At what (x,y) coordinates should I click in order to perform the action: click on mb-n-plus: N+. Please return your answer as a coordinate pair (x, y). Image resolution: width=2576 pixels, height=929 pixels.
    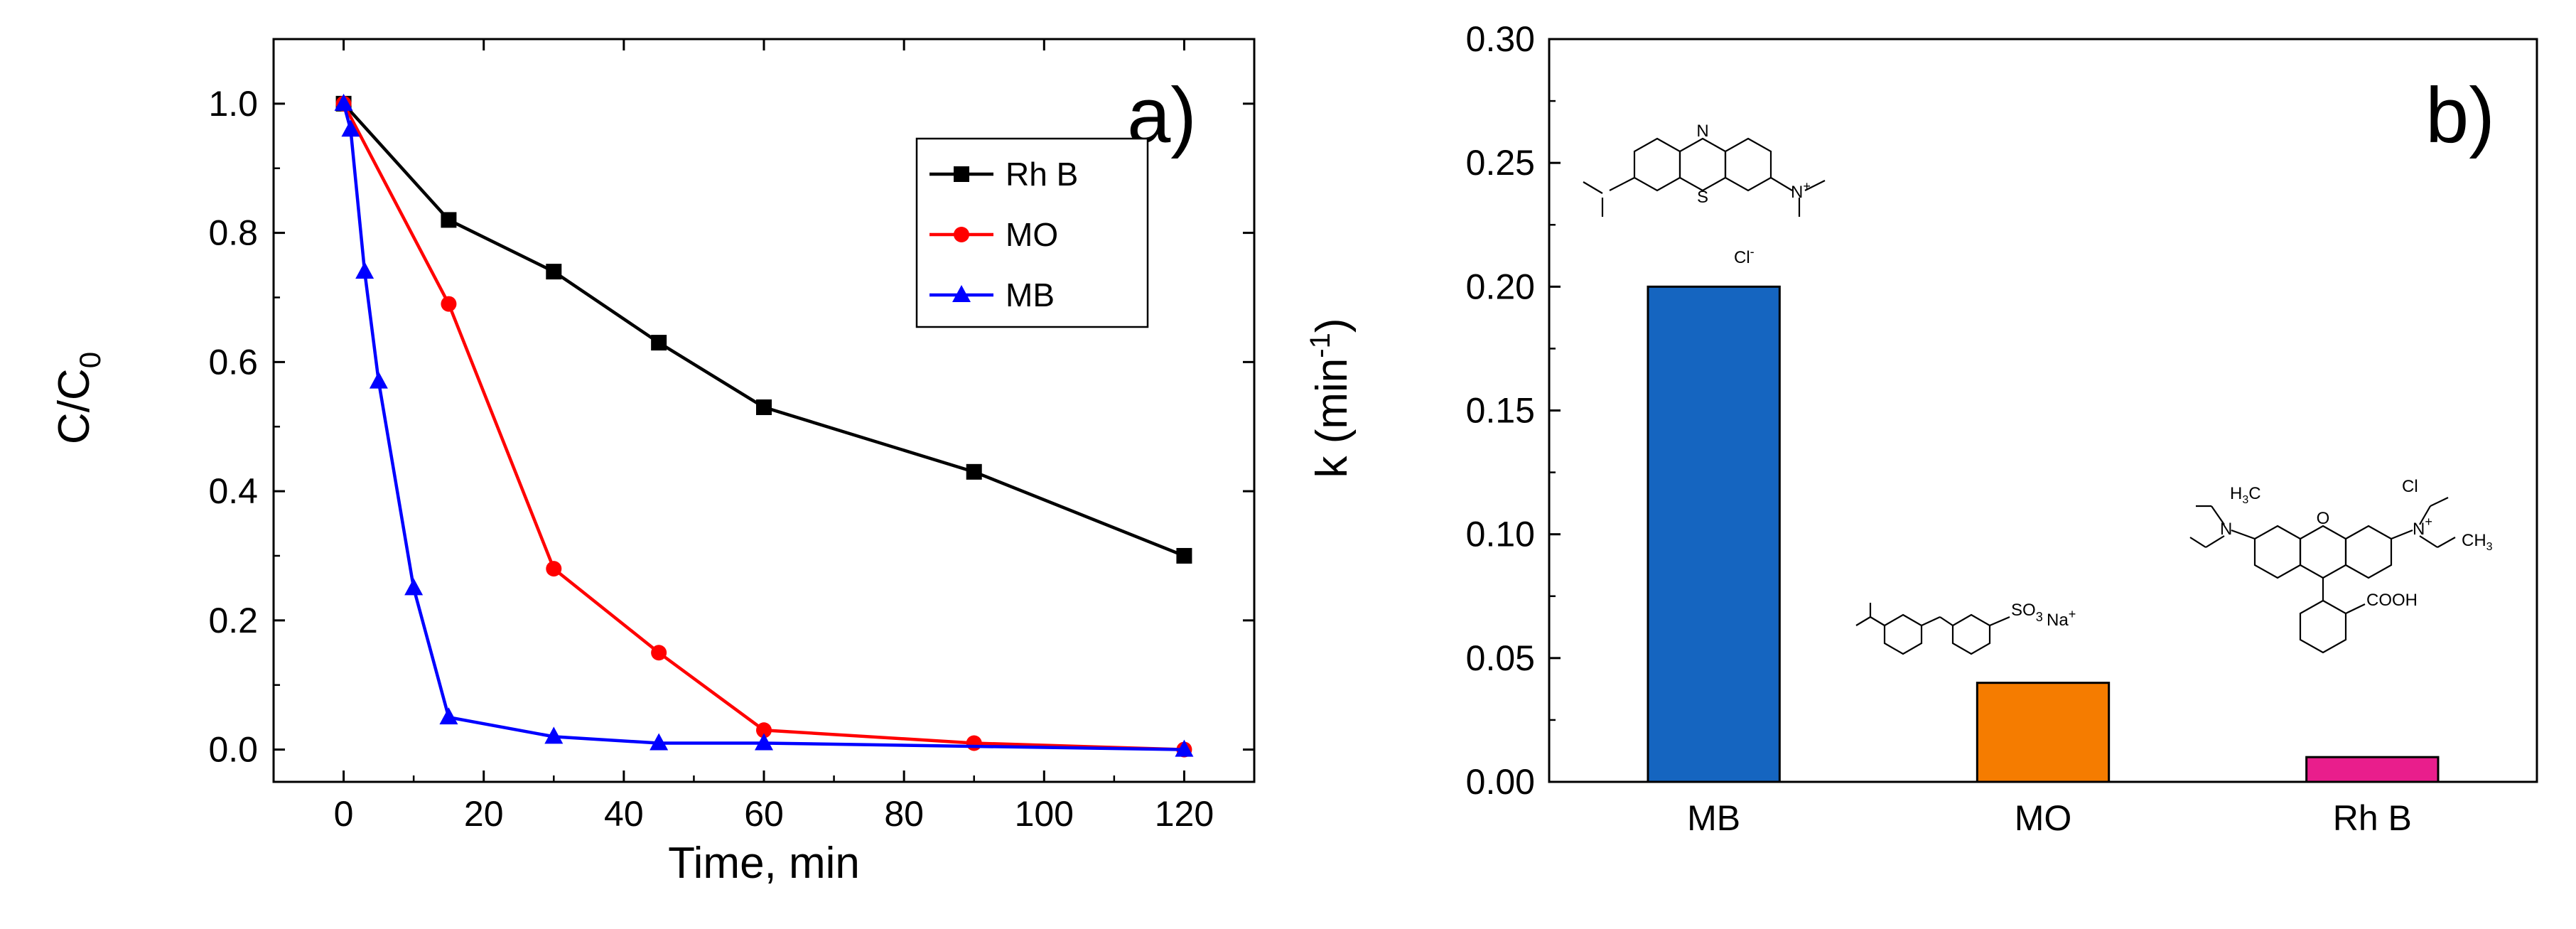
    Looking at the image, I should click on (1801, 190).